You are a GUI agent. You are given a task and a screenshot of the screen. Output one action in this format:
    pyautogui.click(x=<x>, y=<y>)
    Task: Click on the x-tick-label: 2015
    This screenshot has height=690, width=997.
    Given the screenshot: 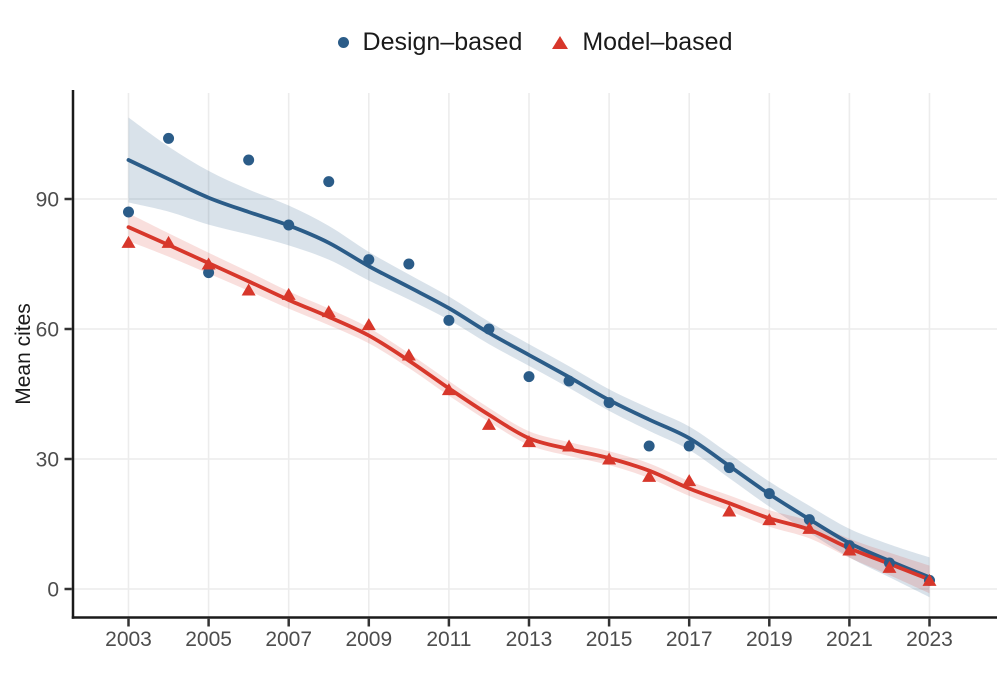 What is the action you would take?
    pyautogui.click(x=609, y=639)
    